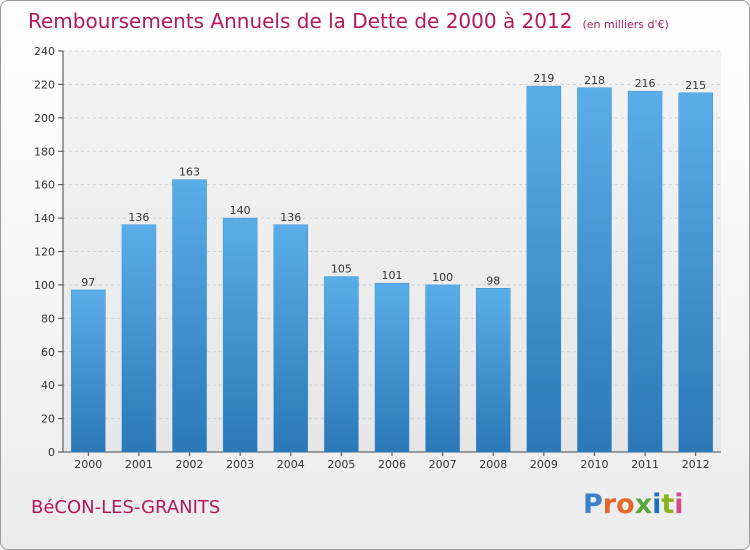 The image size is (750, 550). What do you see at coordinates (341, 269) in the screenshot?
I see `bar-value-label: 105` at bounding box center [341, 269].